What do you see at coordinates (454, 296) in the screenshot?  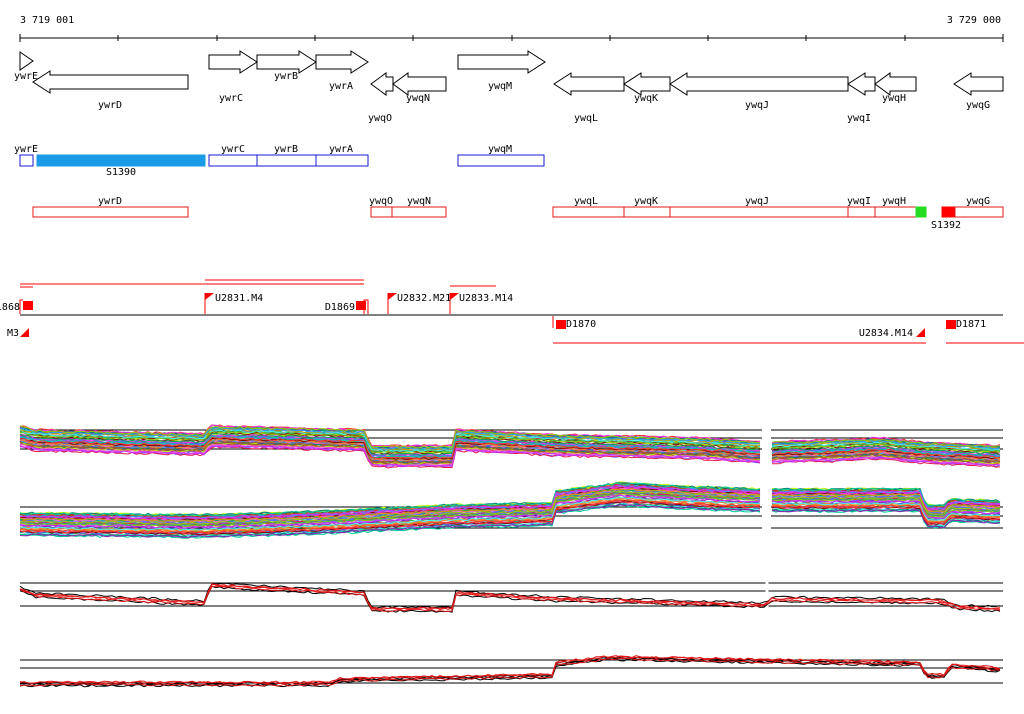 I see `marker-flag-U2833` at bounding box center [454, 296].